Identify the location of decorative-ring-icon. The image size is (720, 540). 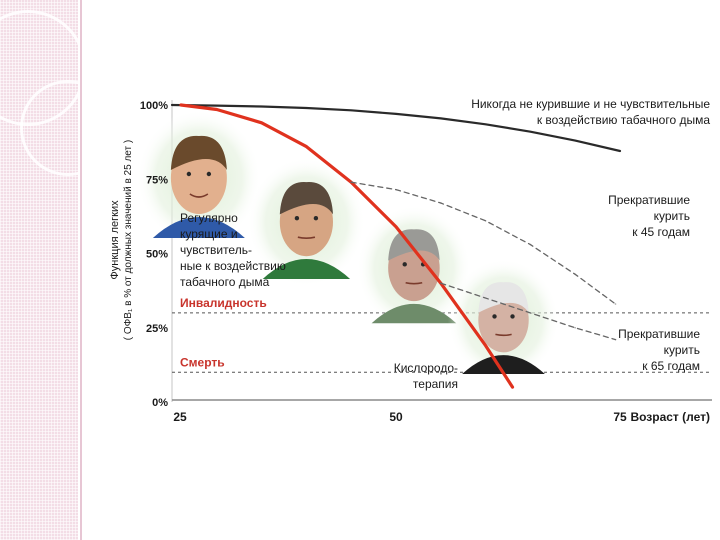
(68, 128).